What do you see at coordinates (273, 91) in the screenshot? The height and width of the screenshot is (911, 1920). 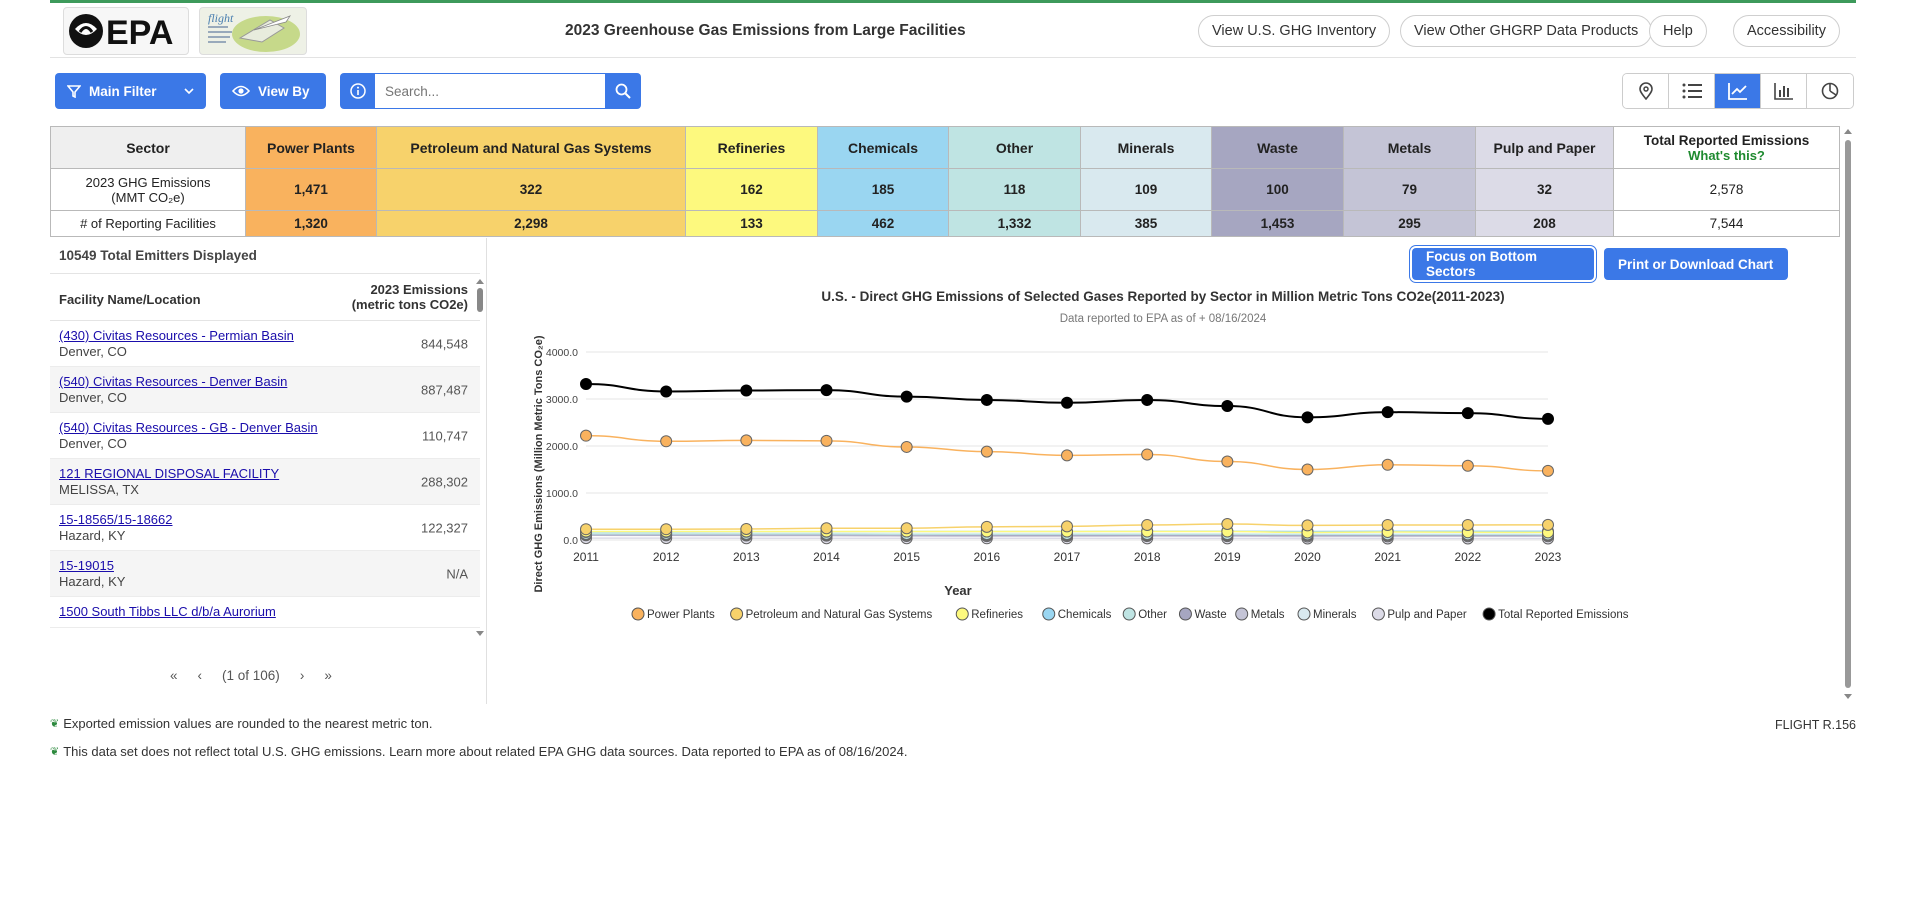 I see `view-by-button: View By` at bounding box center [273, 91].